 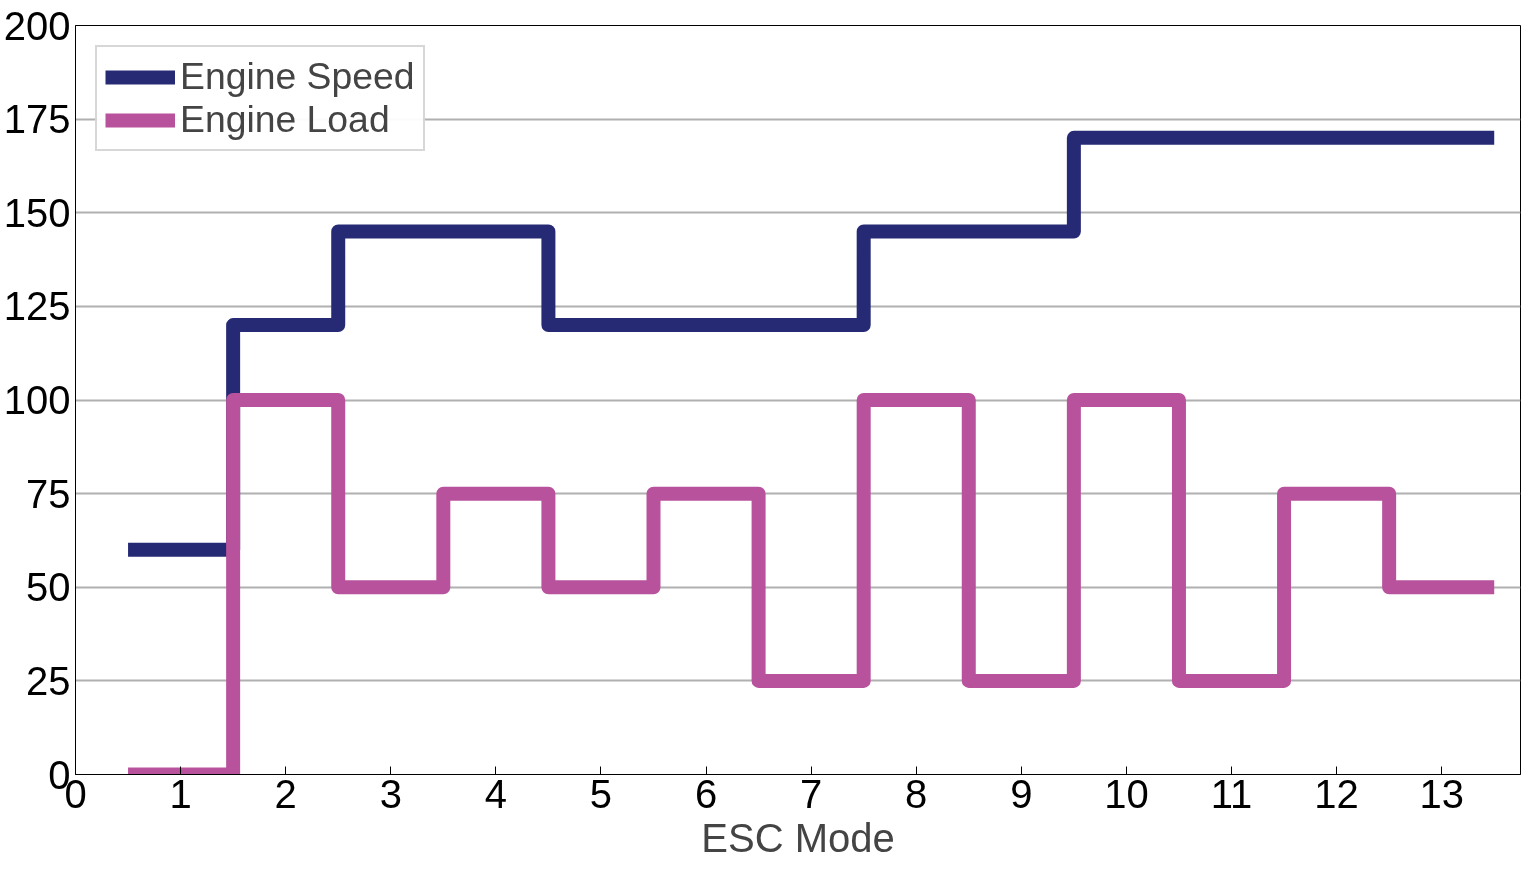 I want to click on x-tick-label: 6, so click(x=706, y=793).